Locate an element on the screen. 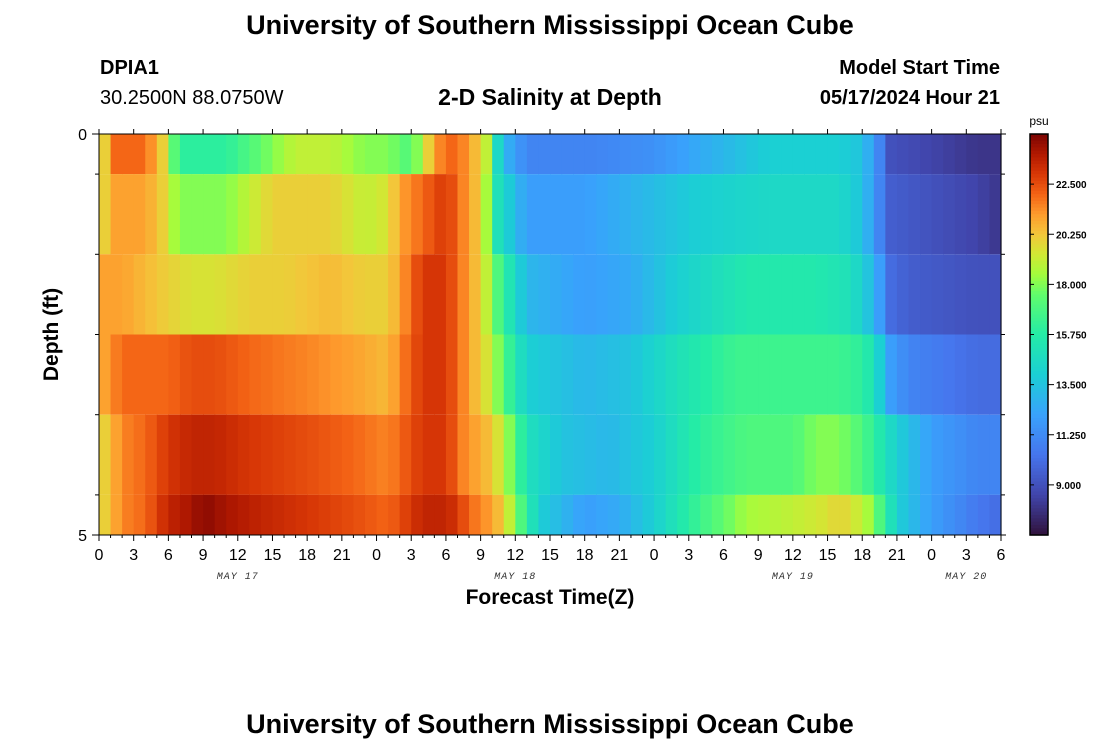 The image size is (1100, 750). colorbar-tick-label: 18.000 is located at coordinates (1071, 285).